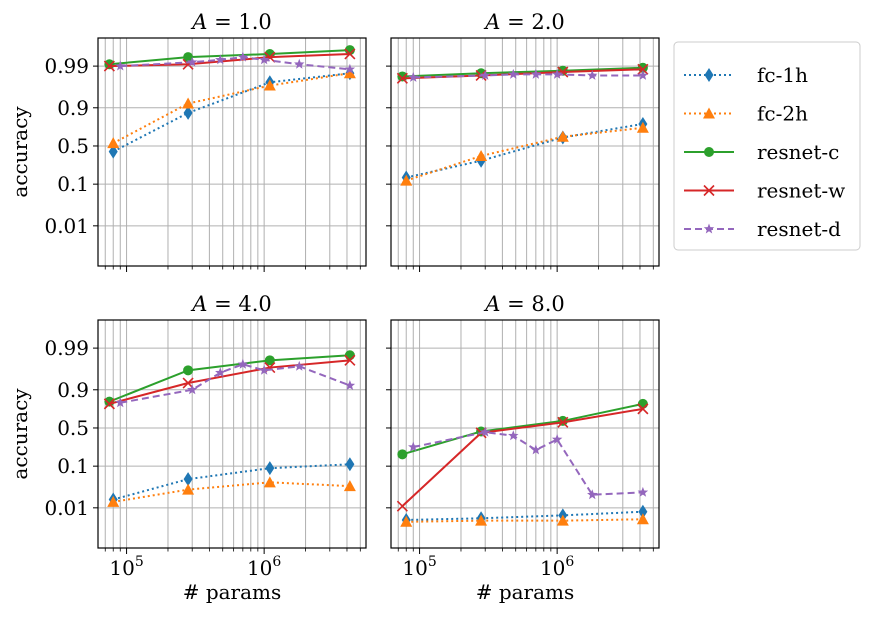 This screenshot has height=619, width=873. I want to click on axes-frame, so click(525, 152).